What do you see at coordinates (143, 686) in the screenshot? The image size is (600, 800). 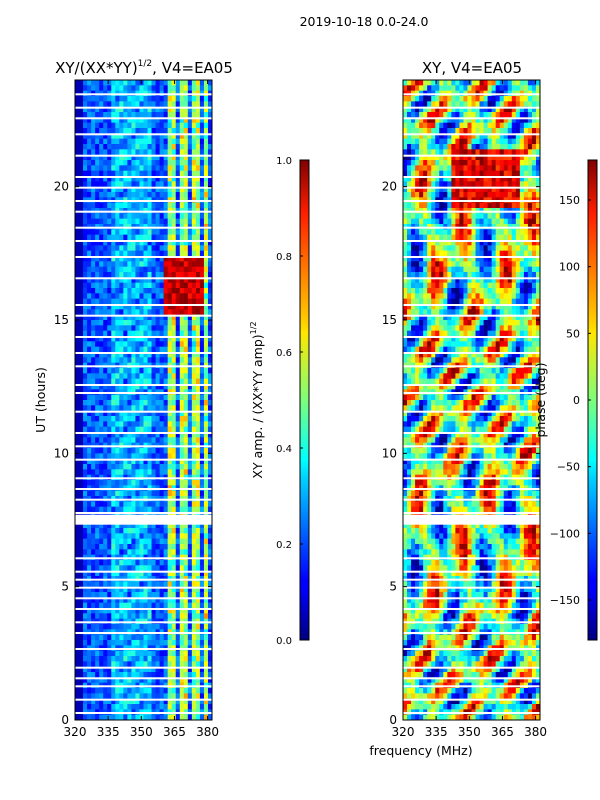 I see `flagged-row` at bounding box center [143, 686].